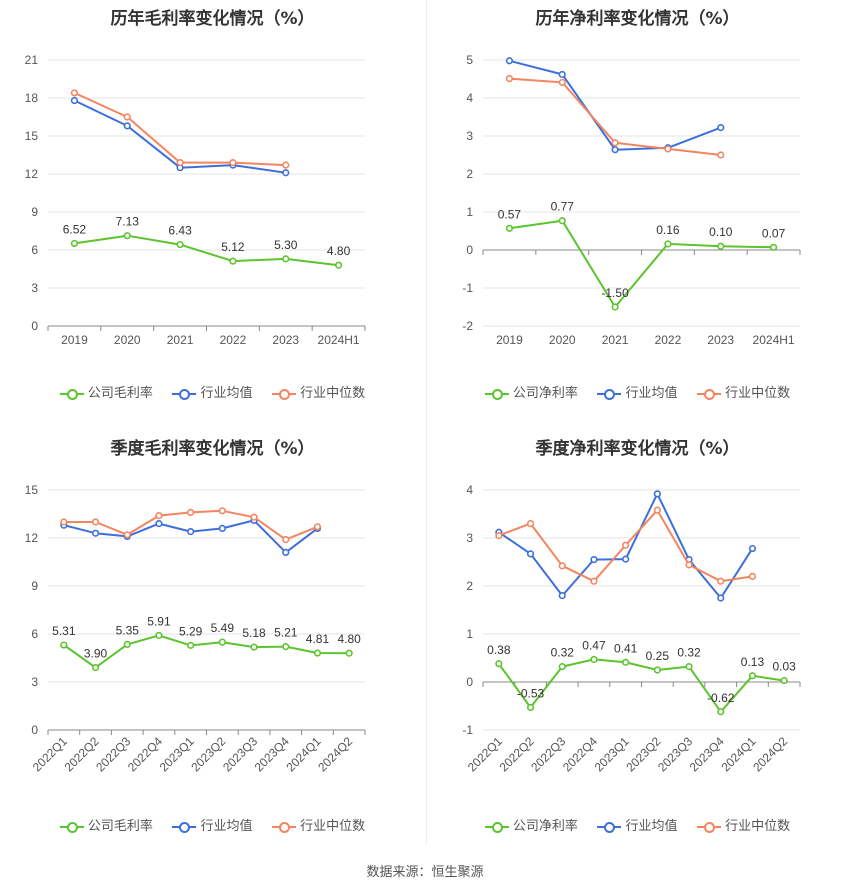  I want to click on chart-legend: 公司毛利率 行业均值 行业中位数, so click(212, 391).